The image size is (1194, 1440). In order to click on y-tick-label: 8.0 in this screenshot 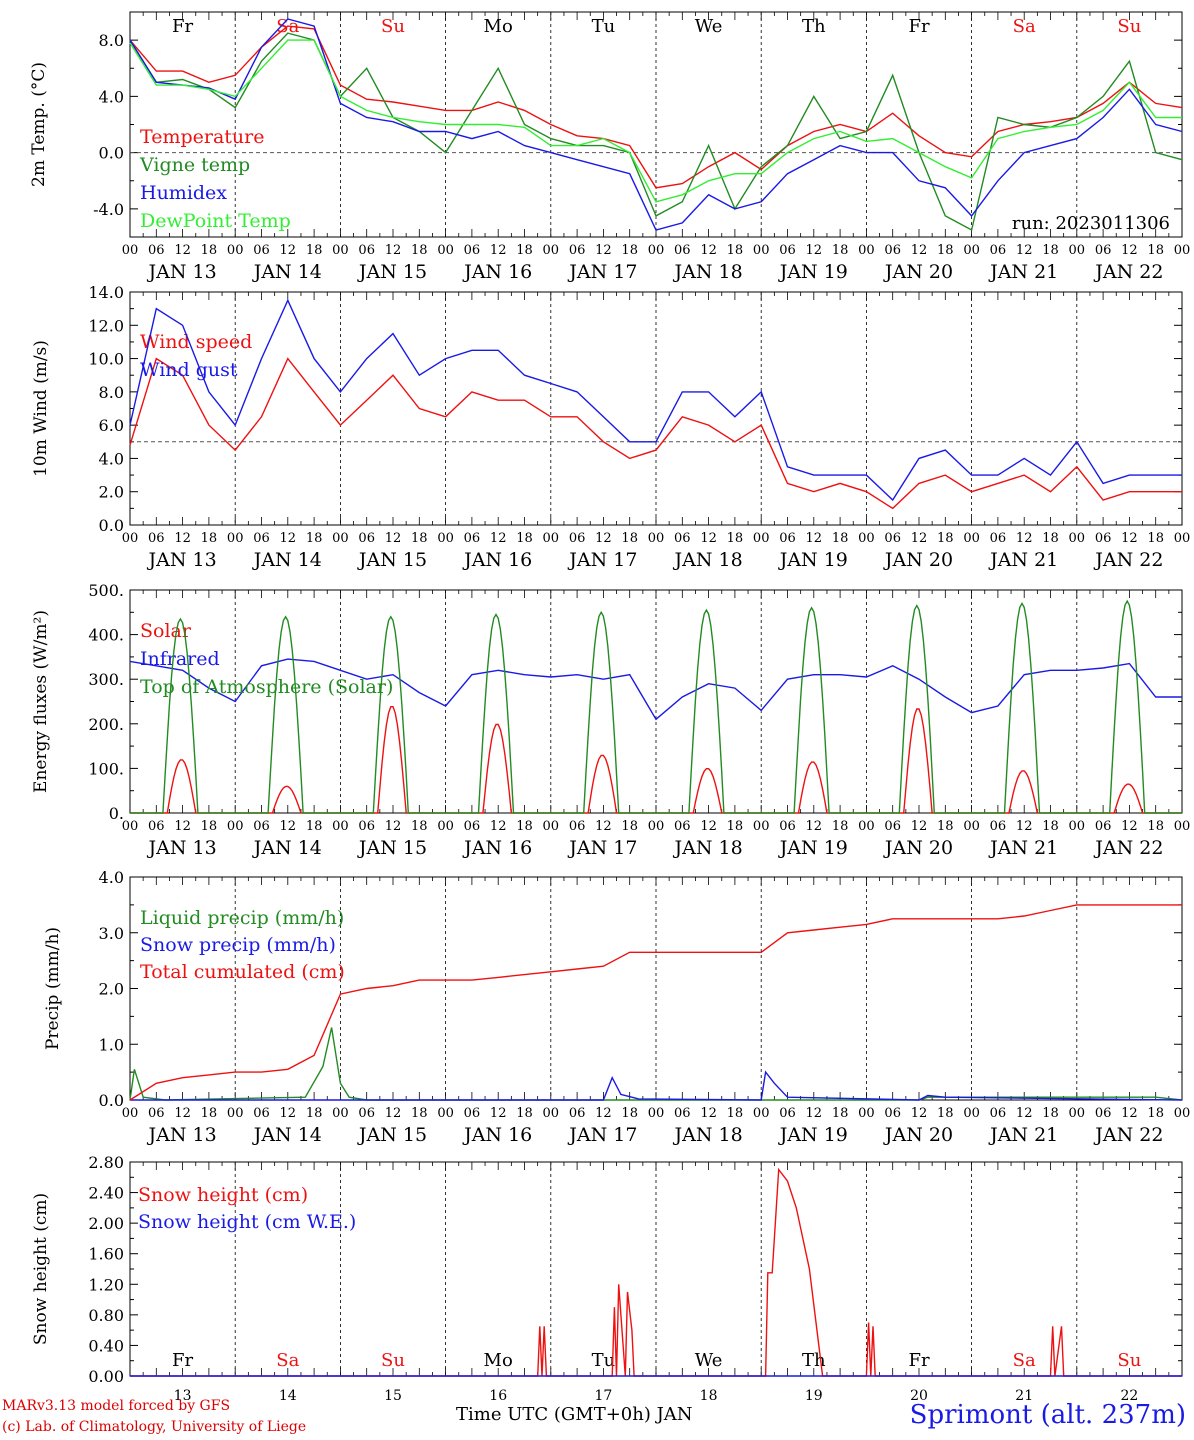, I will do `click(111, 392)`.